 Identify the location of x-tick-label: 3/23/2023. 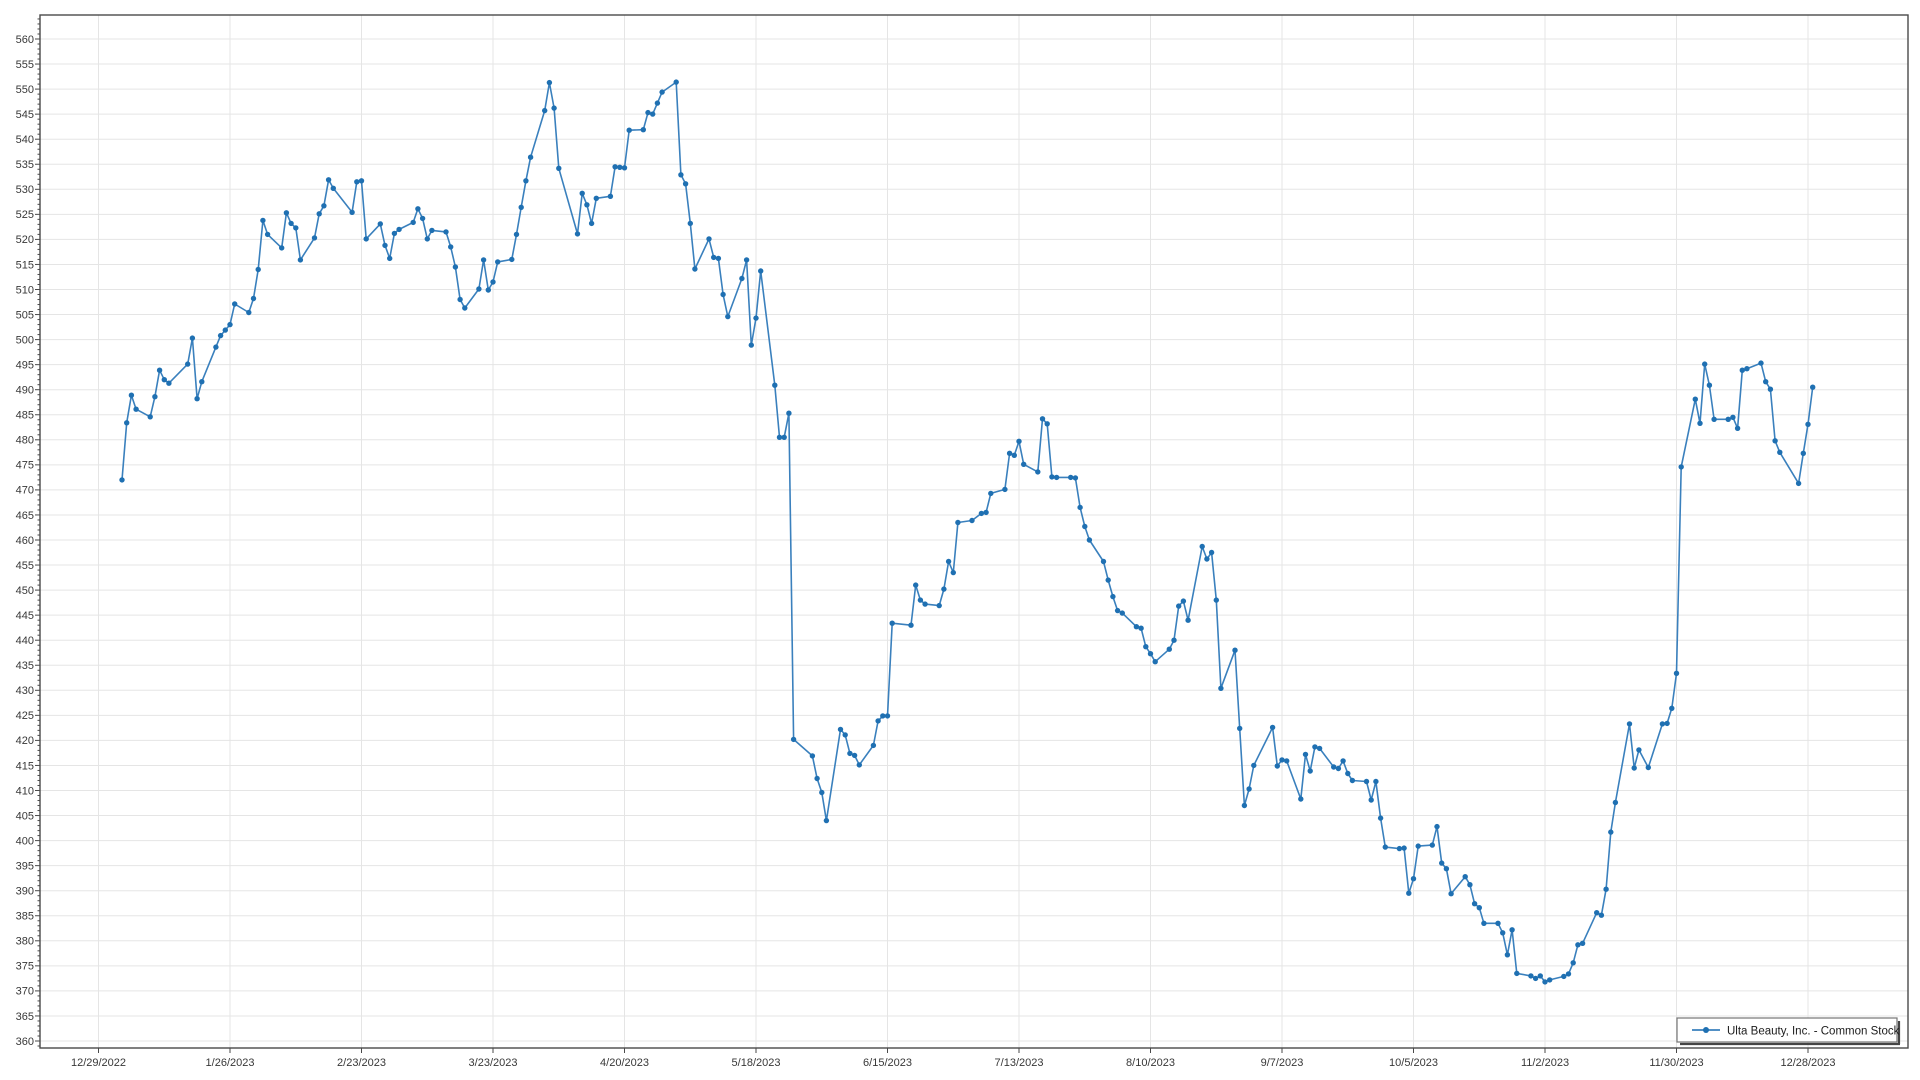
(493, 1063).